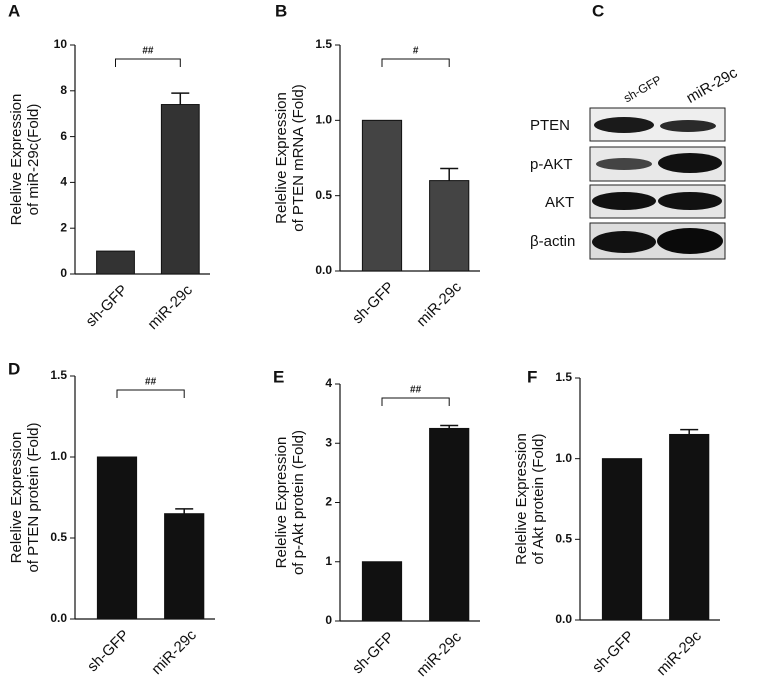  I want to click on panel-letter: A, so click(14, 10).